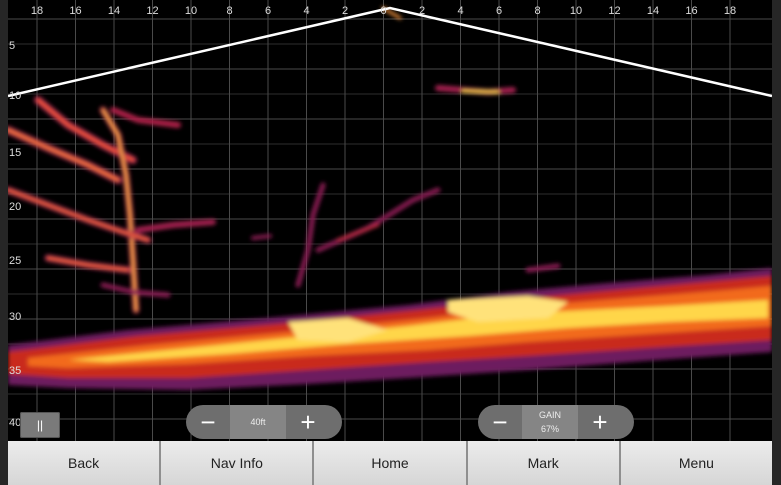  Describe the element at coordinates (549, 429) in the screenshot. I see `gain-value-text: 67%` at that location.